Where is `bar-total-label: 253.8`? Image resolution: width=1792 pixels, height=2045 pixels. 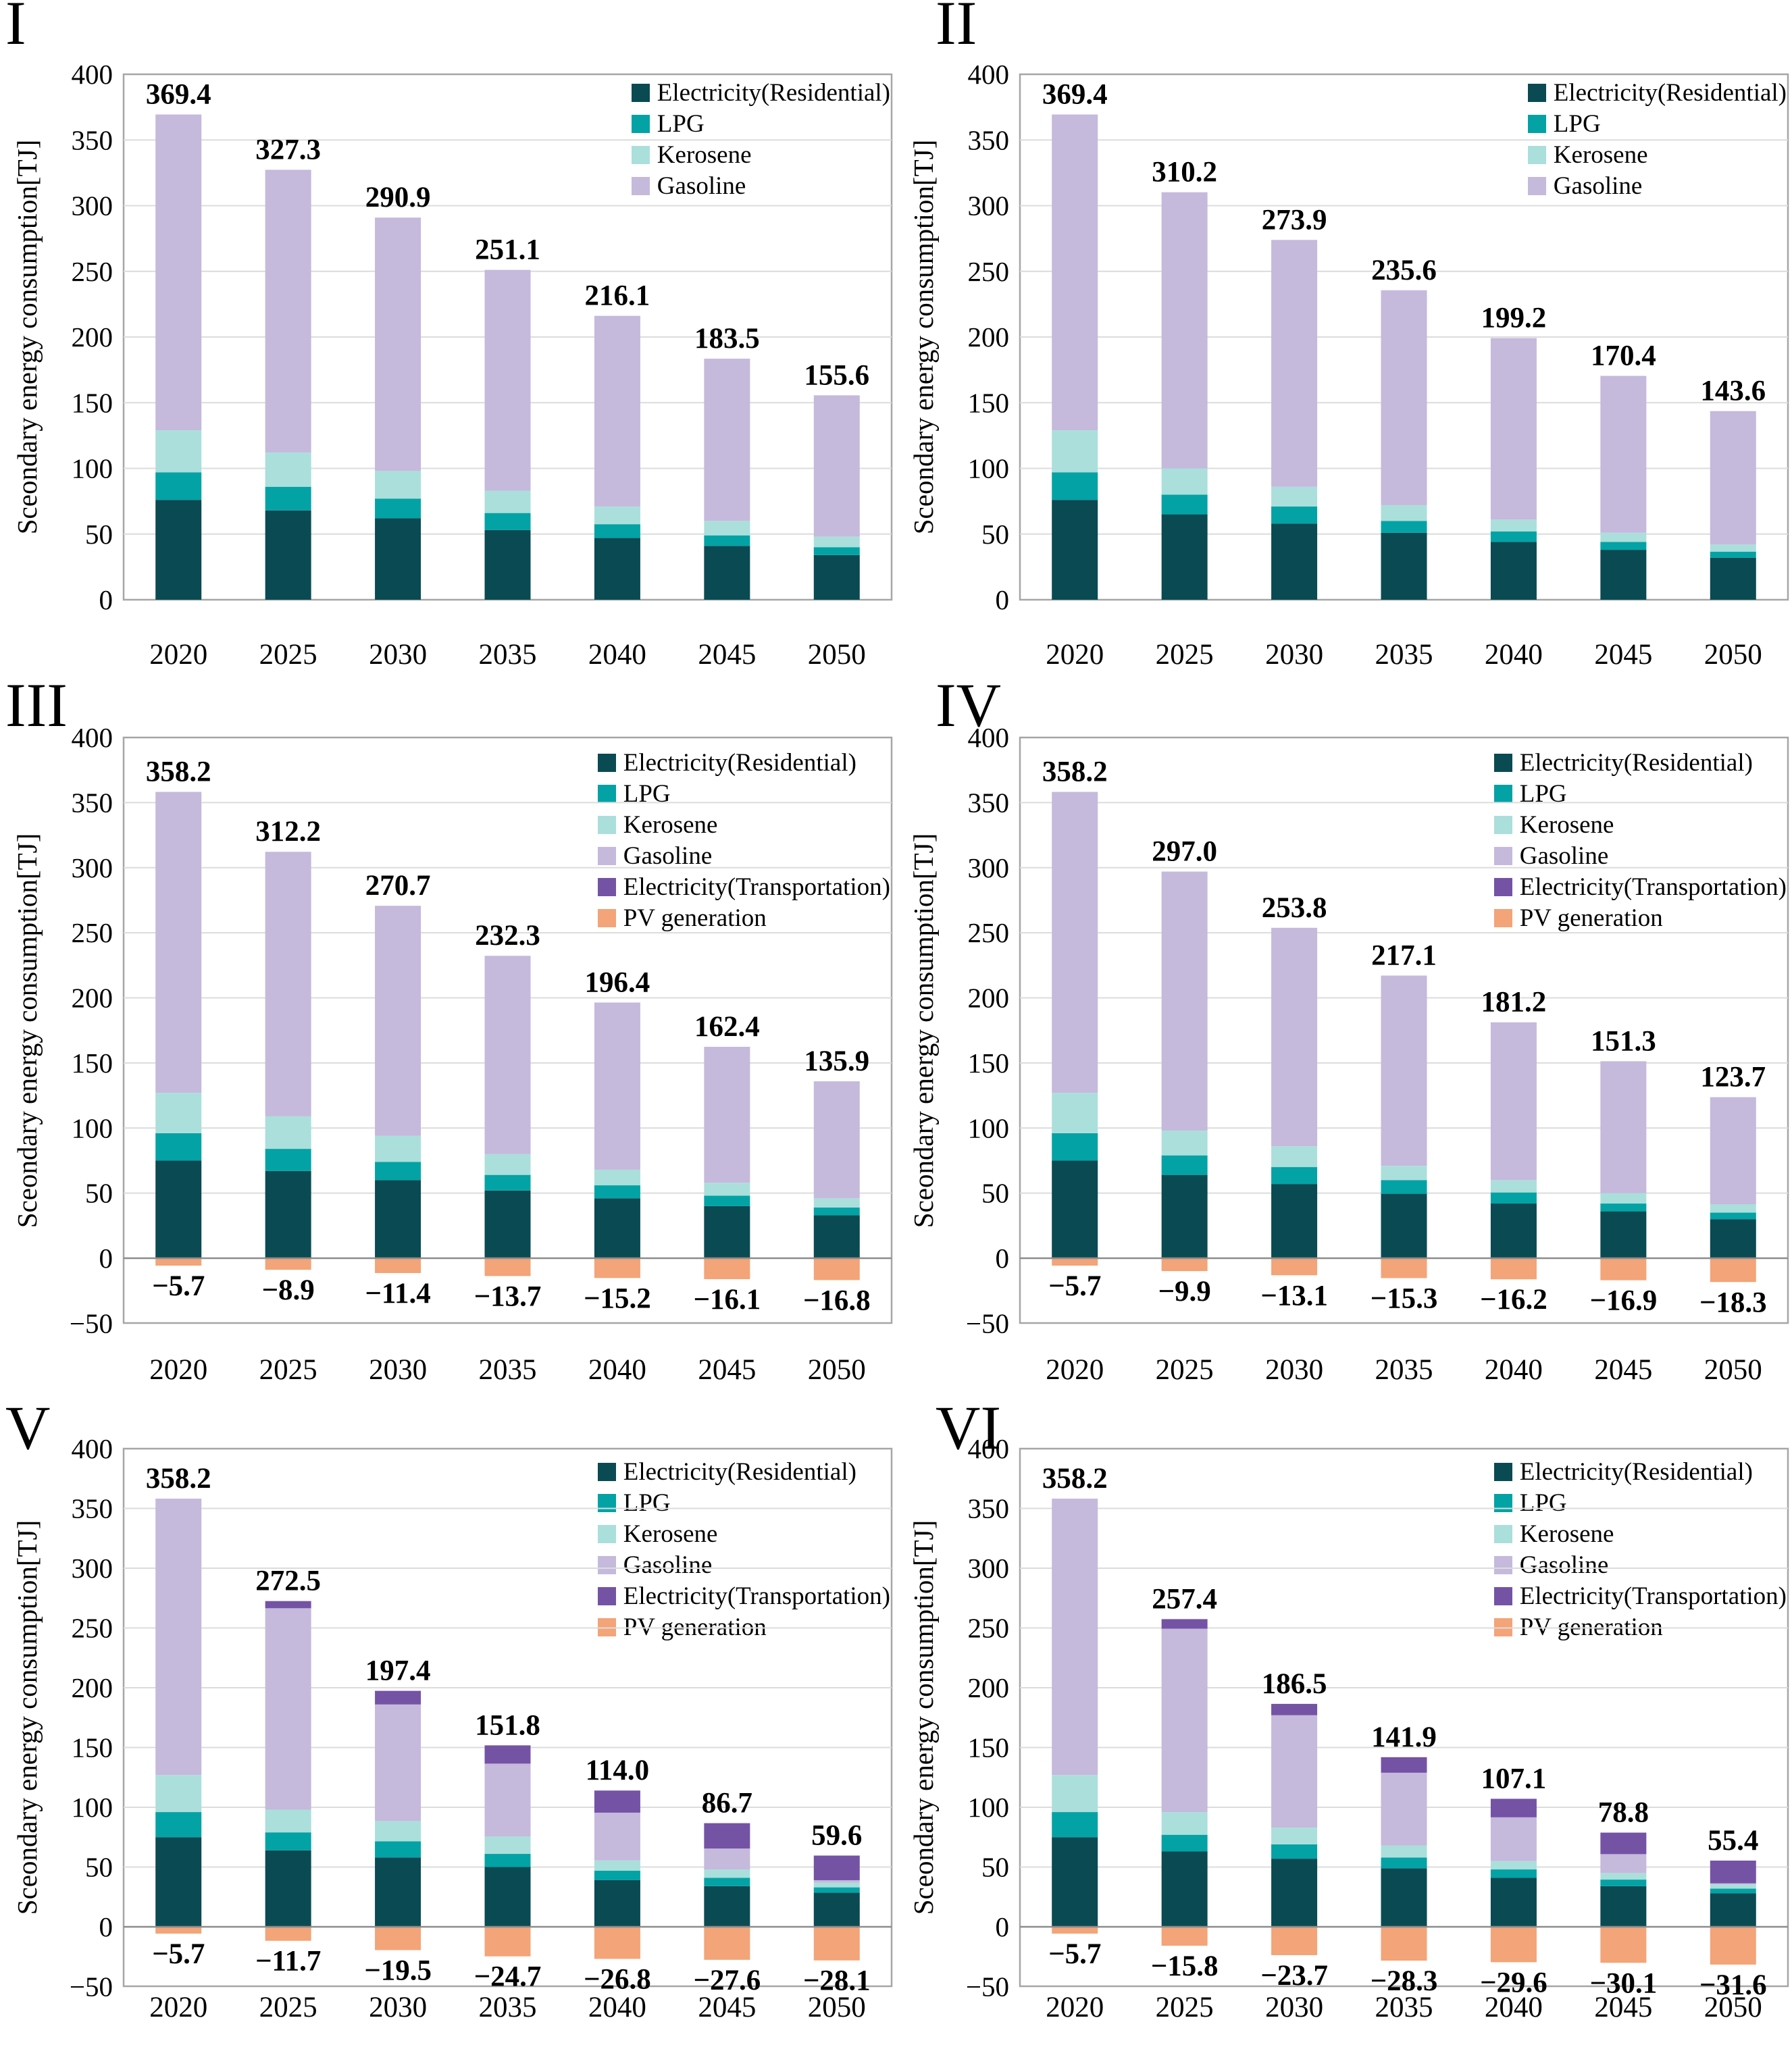 bar-total-label: 253.8 is located at coordinates (1294, 908).